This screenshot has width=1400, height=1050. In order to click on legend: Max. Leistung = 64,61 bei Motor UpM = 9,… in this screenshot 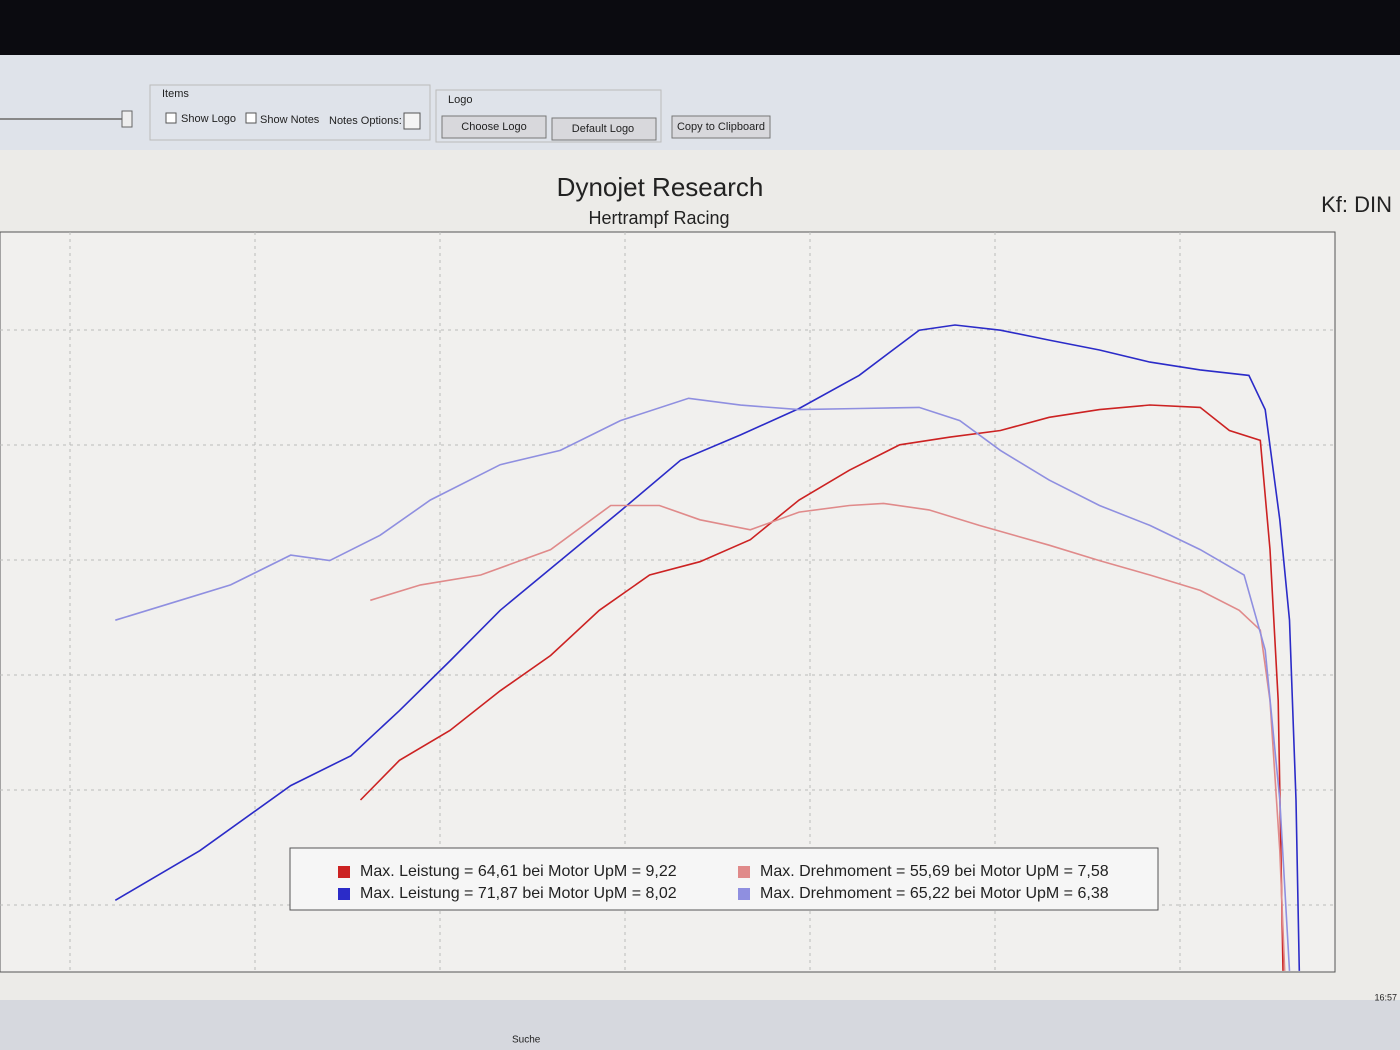, I will do `click(724, 879)`.